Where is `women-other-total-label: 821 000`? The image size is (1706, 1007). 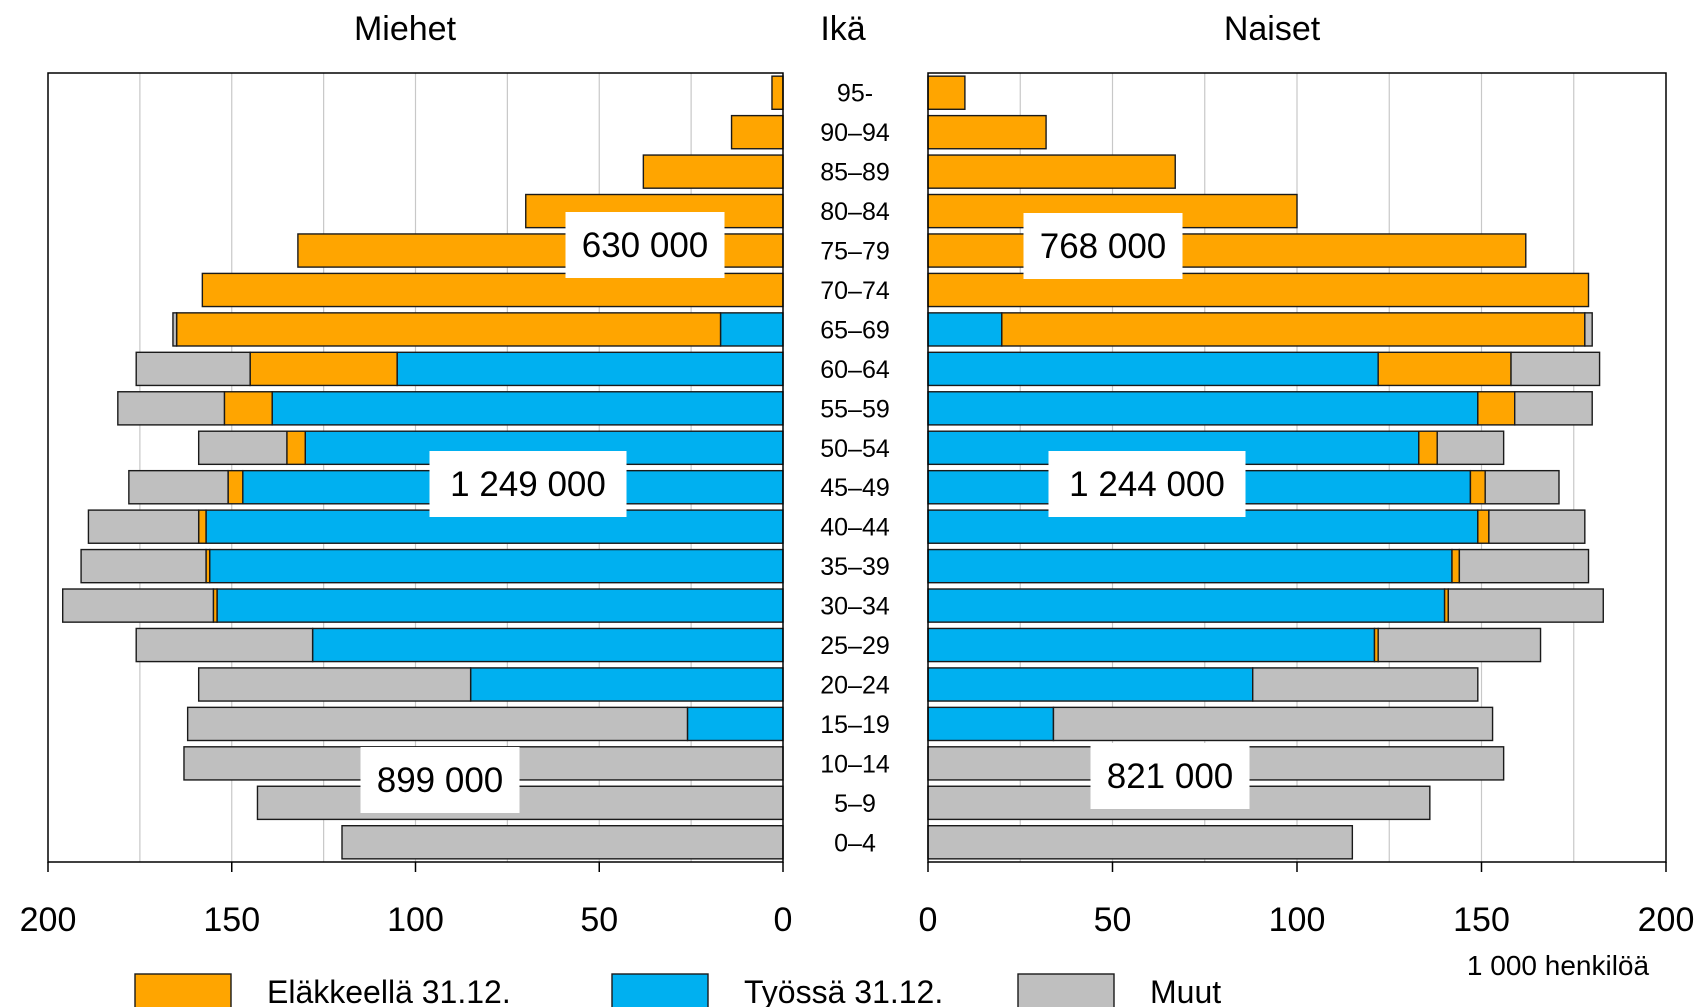
women-other-total-label: 821 000 is located at coordinates (1170, 776).